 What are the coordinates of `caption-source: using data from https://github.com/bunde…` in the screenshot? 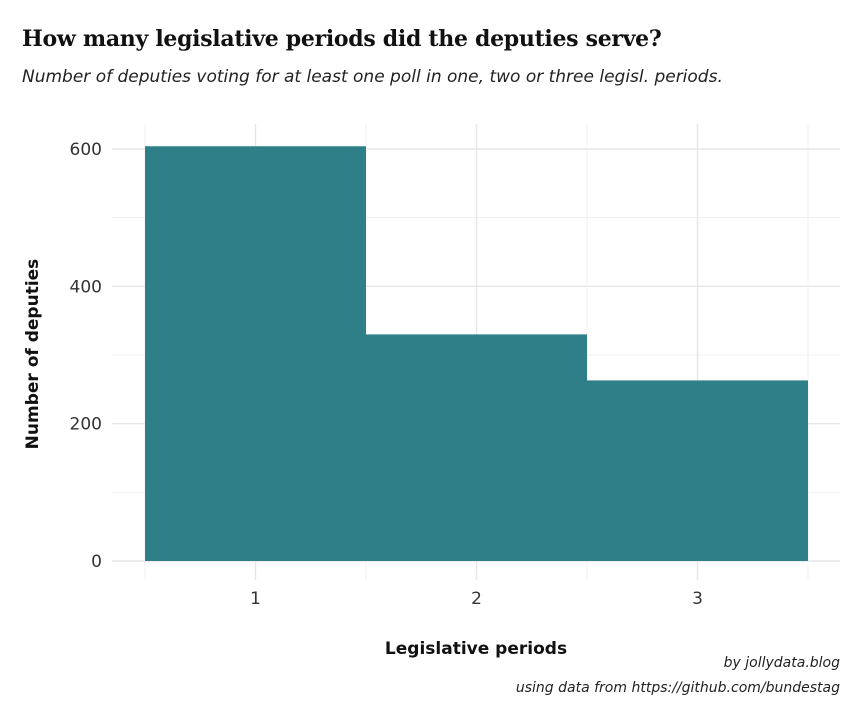 It's located at (677, 688).